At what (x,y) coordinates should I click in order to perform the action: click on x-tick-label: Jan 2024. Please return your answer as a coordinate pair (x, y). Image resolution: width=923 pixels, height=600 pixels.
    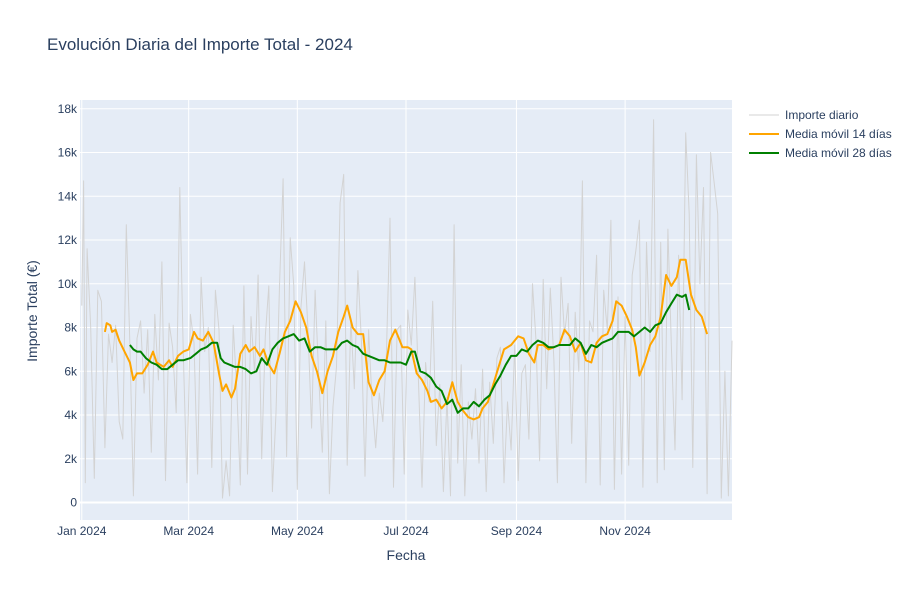
    Looking at the image, I should click on (82, 531).